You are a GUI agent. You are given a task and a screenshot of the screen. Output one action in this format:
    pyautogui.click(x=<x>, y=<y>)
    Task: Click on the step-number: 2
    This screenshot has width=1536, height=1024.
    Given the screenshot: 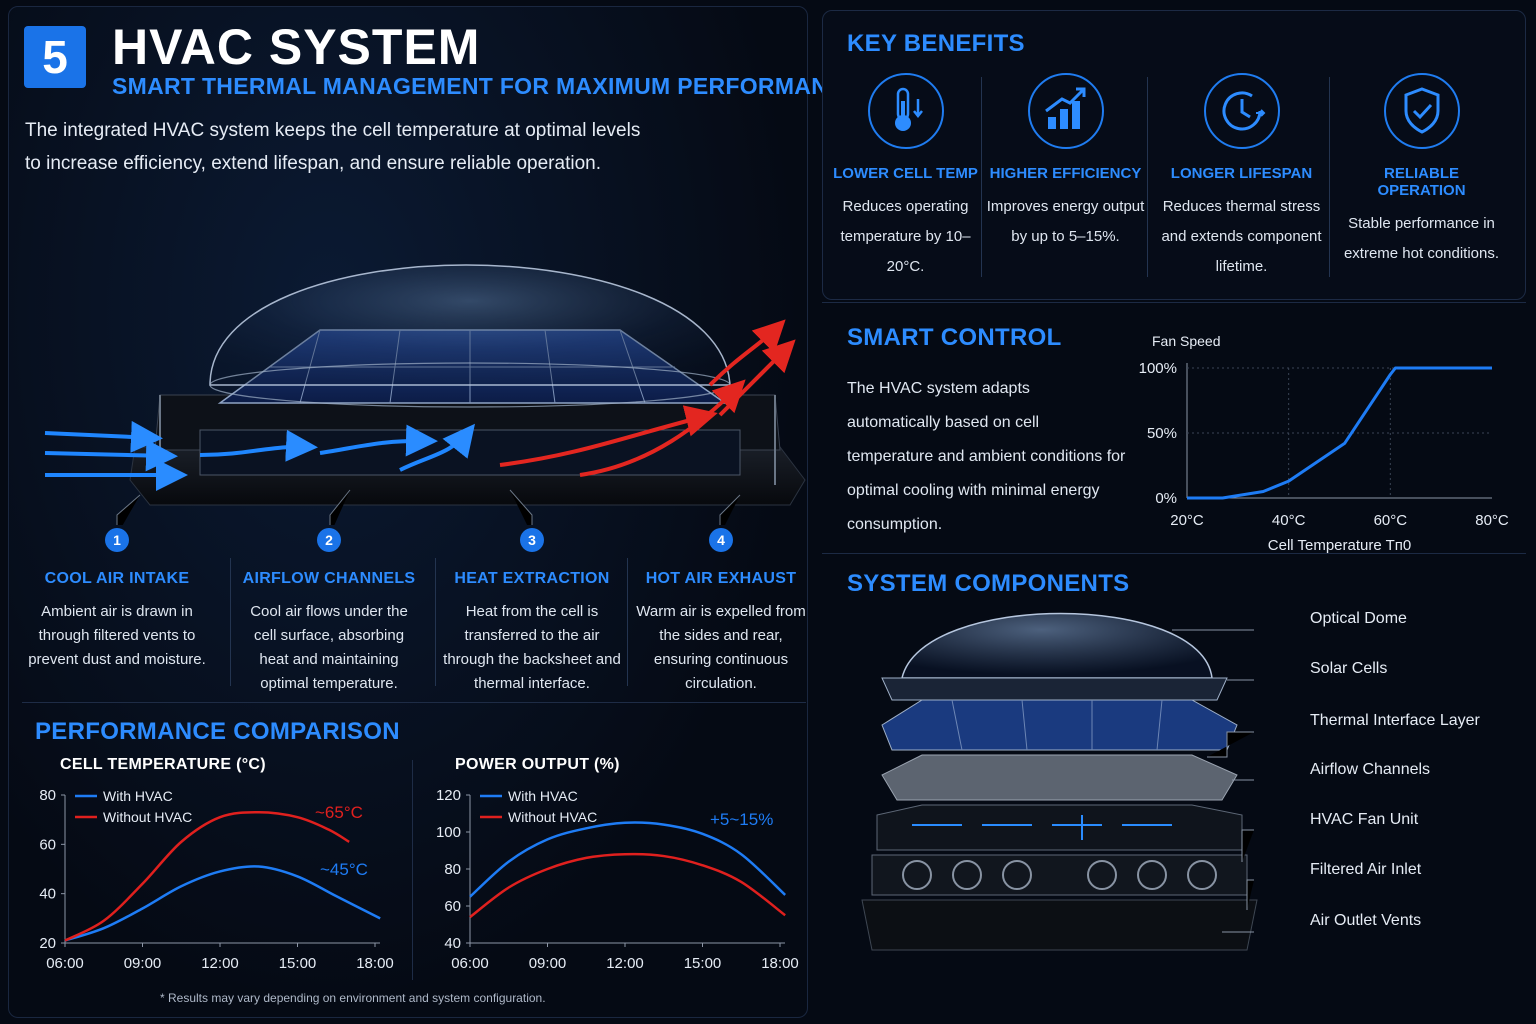 What is the action you would take?
    pyautogui.click(x=329, y=540)
    